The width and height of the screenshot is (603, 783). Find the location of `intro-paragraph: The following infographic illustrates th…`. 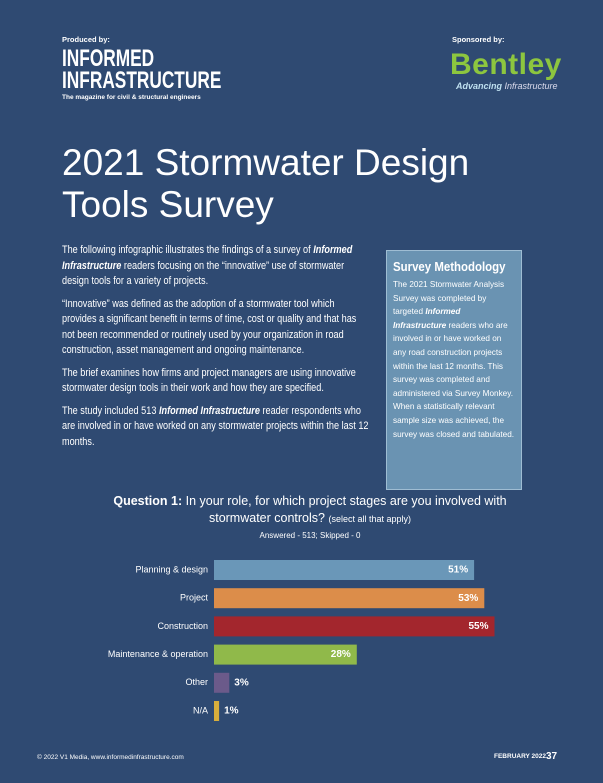

intro-paragraph: The following infographic illustrates th… is located at coordinates (216, 266).